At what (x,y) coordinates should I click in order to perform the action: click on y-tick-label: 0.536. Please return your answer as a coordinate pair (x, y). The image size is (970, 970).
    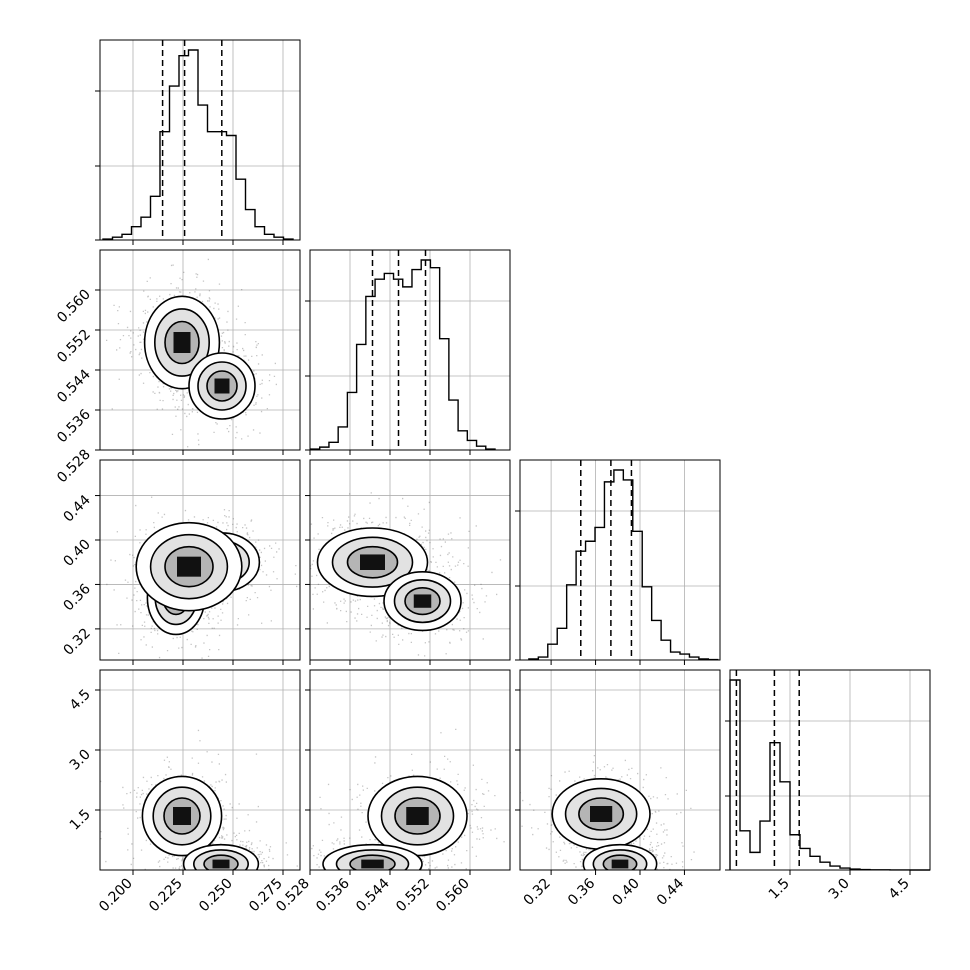
    Looking at the image, I should click on (74, 426).